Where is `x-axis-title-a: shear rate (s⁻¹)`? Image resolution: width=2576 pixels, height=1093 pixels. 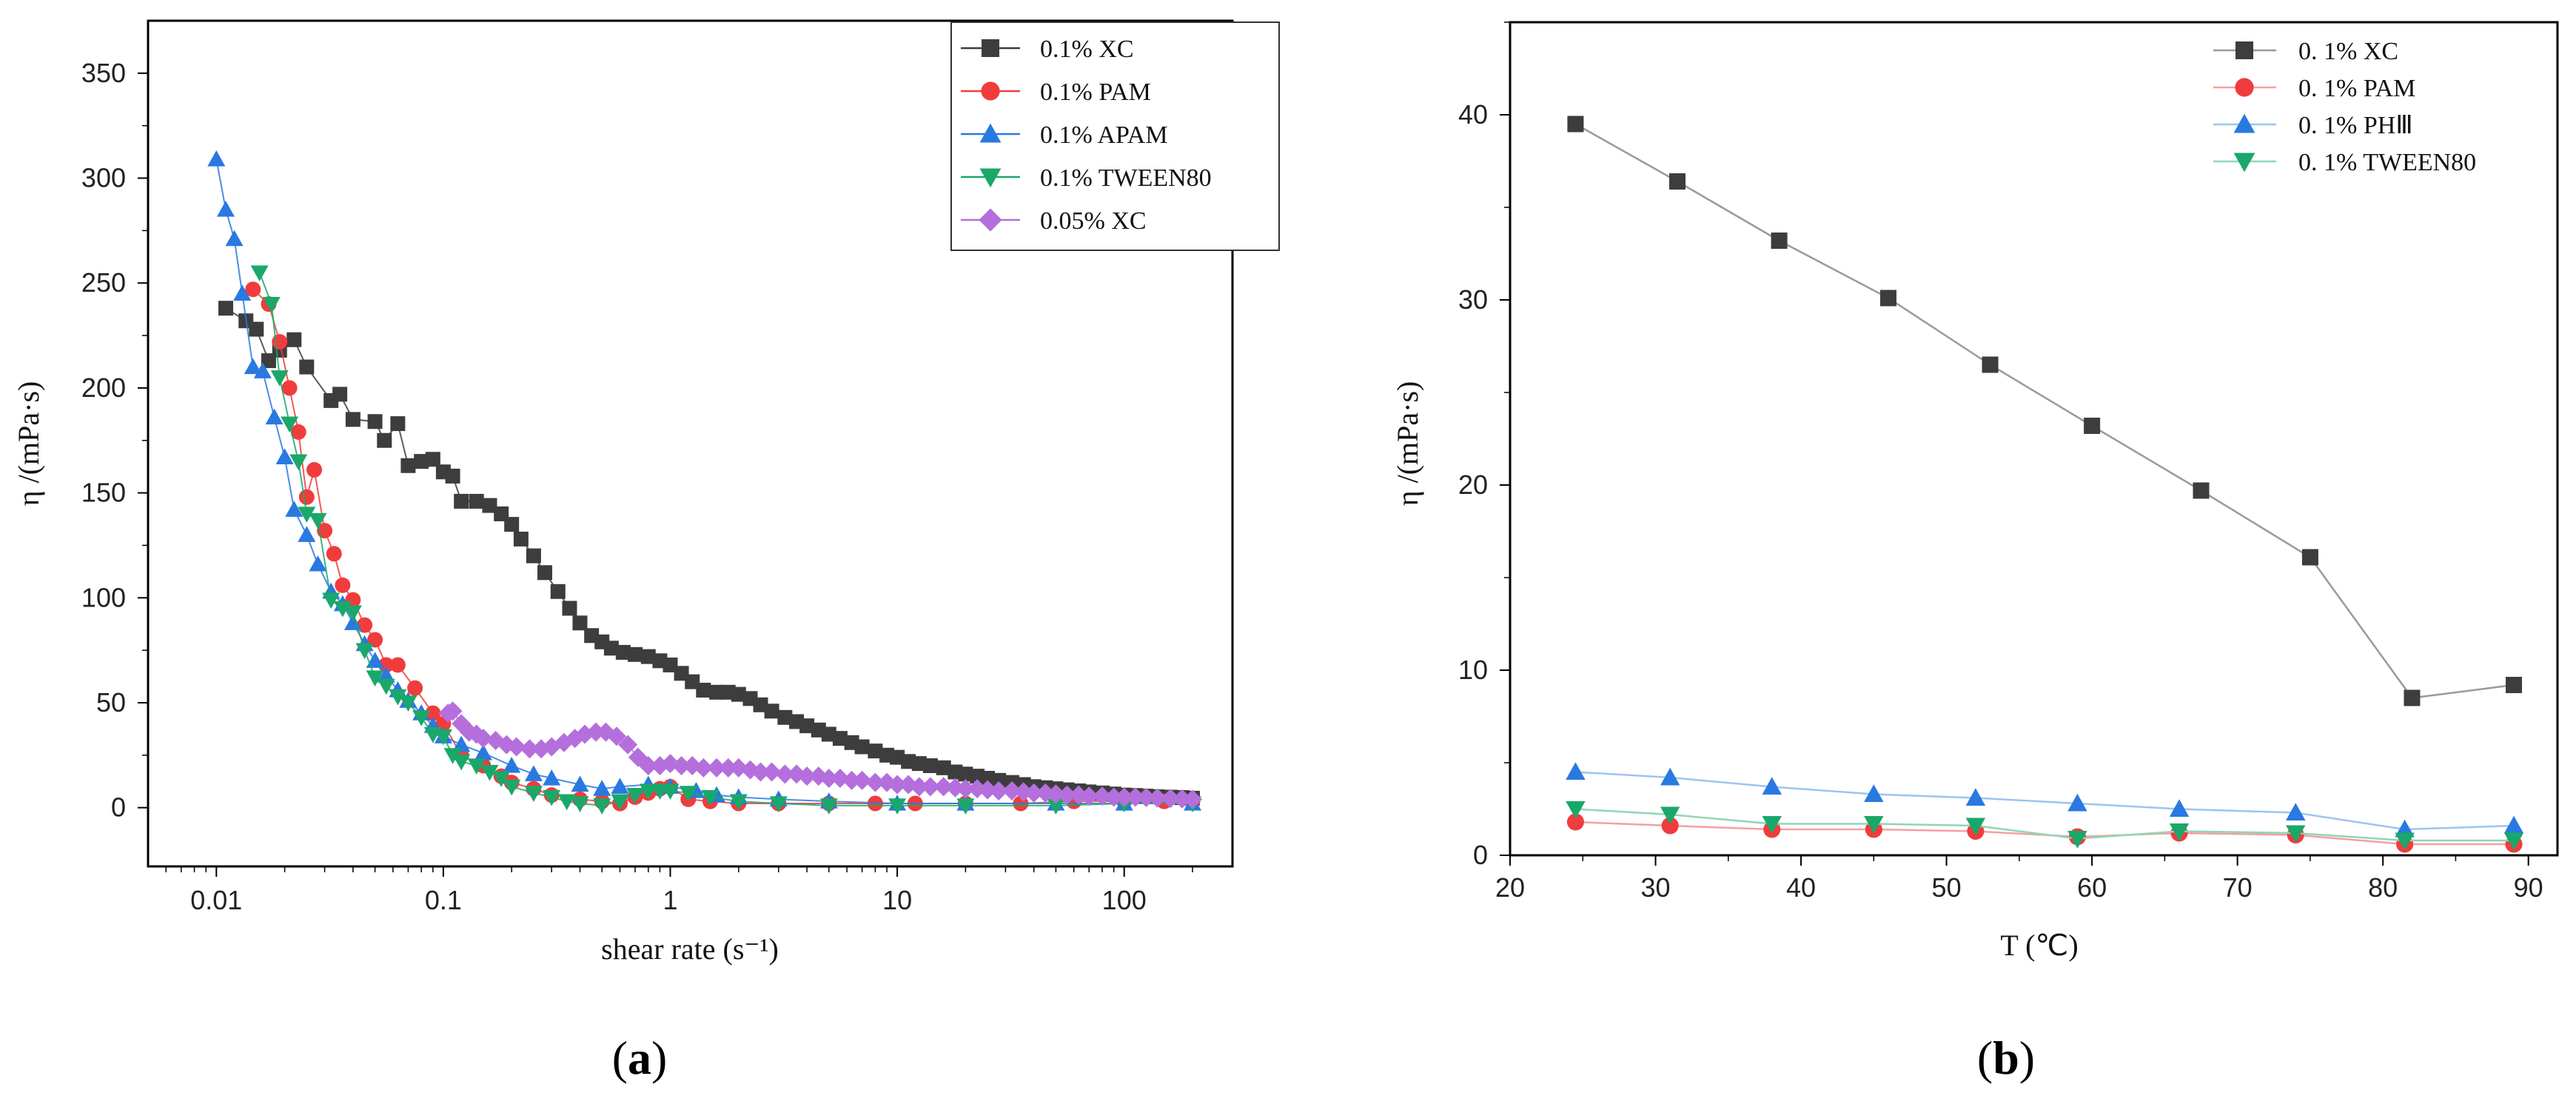 x-axis-title-a: shear rate (s⁻¹) is located at coordinates (690, 949).